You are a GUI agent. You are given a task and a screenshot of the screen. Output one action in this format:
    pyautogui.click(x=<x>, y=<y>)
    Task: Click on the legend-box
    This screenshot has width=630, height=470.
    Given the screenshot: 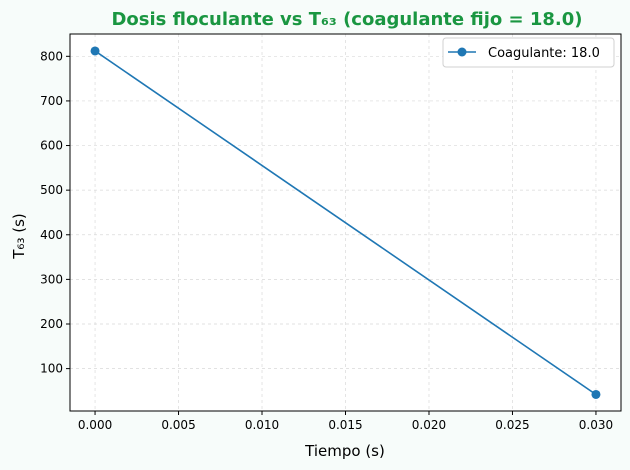 What is the action you would take?
    pyautogui.click(x=528, y=52)
    